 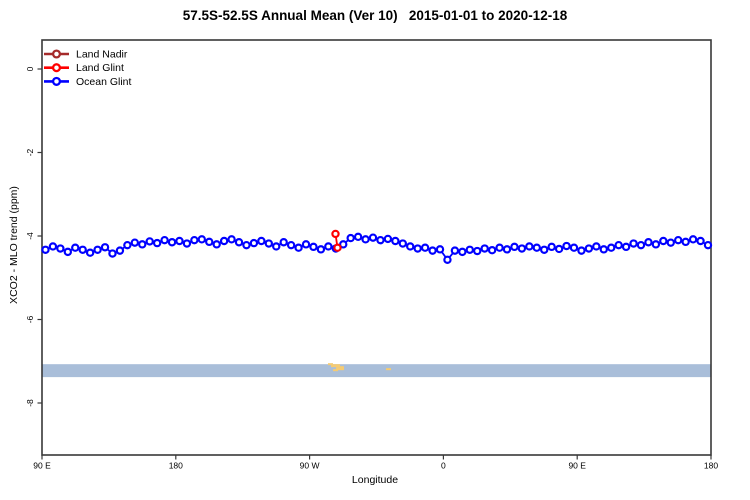 What do you see at coordinates (100, 68) in the screenshot?
I see `legend-label: Land Glint` at bounding box center [100, 68].